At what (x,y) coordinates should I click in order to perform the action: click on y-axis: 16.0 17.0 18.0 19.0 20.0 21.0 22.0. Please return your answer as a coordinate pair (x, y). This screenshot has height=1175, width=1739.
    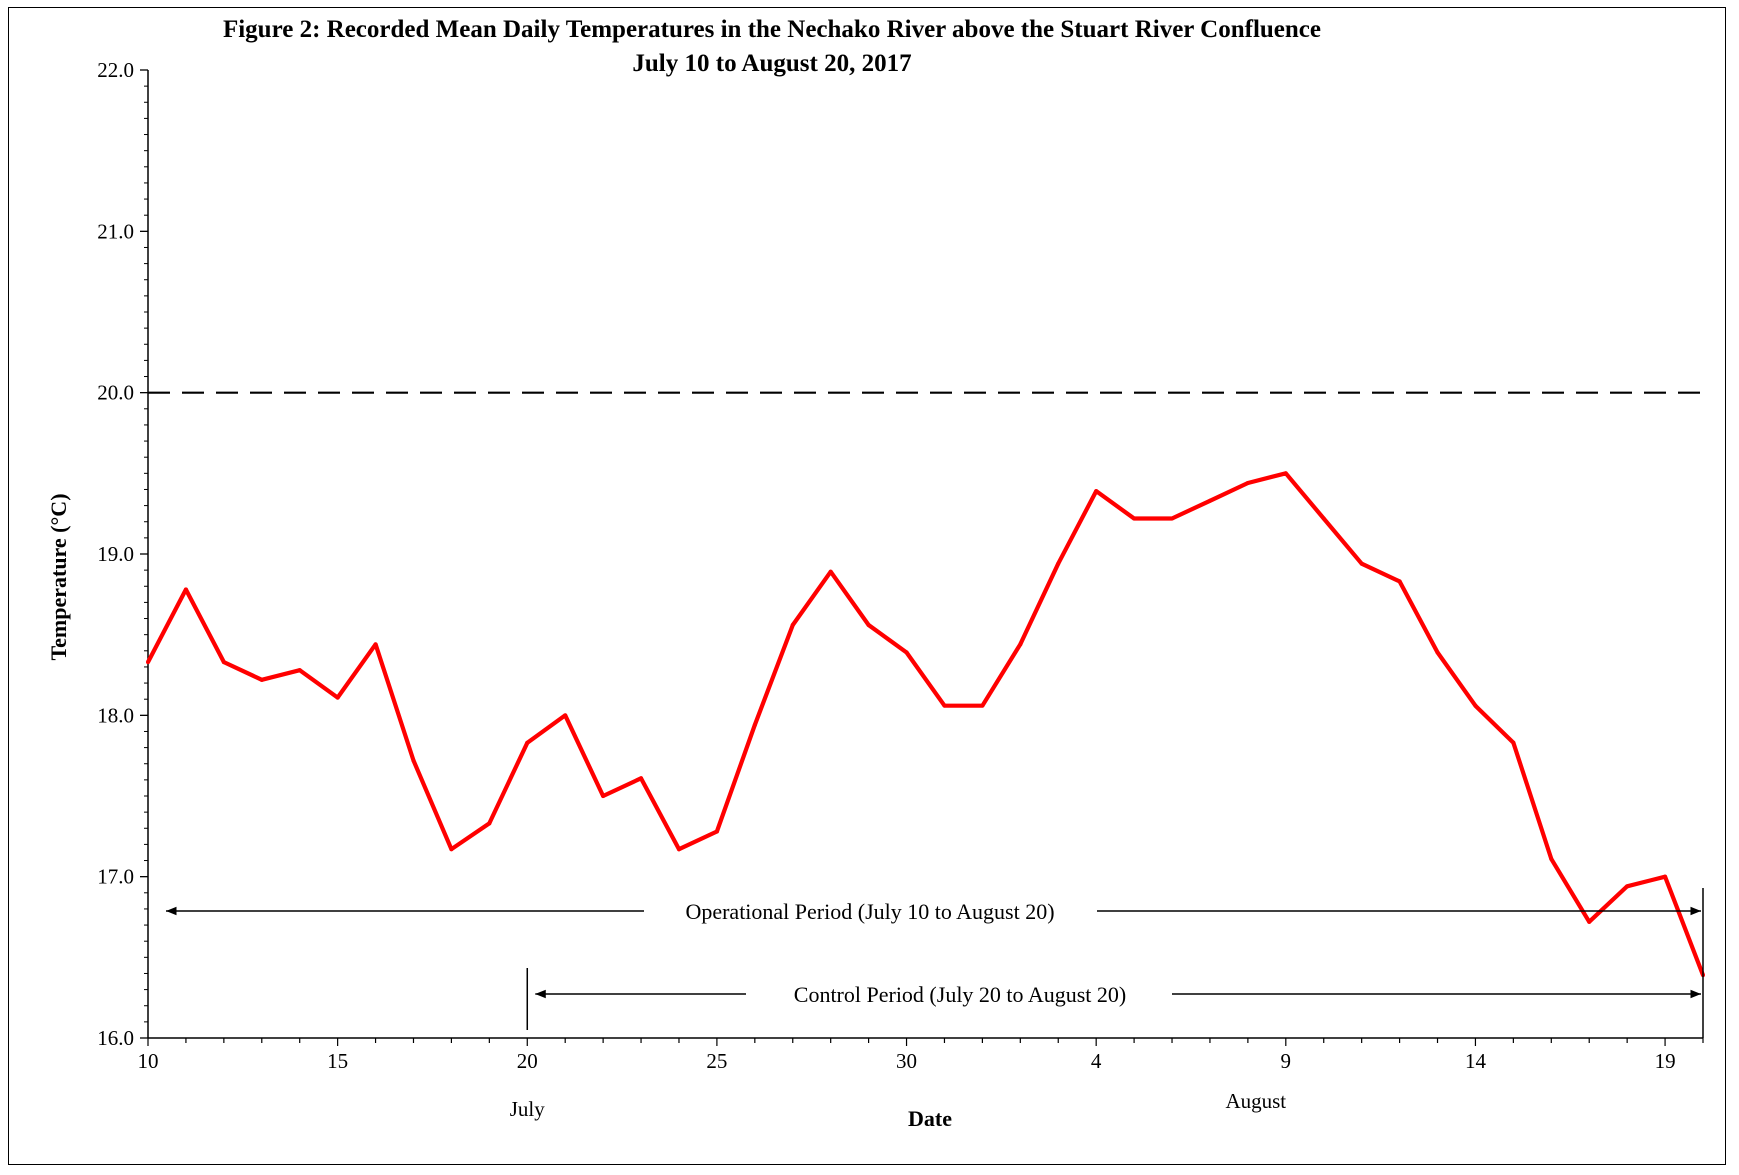
    Looking at the image, I should click on (123, 554).